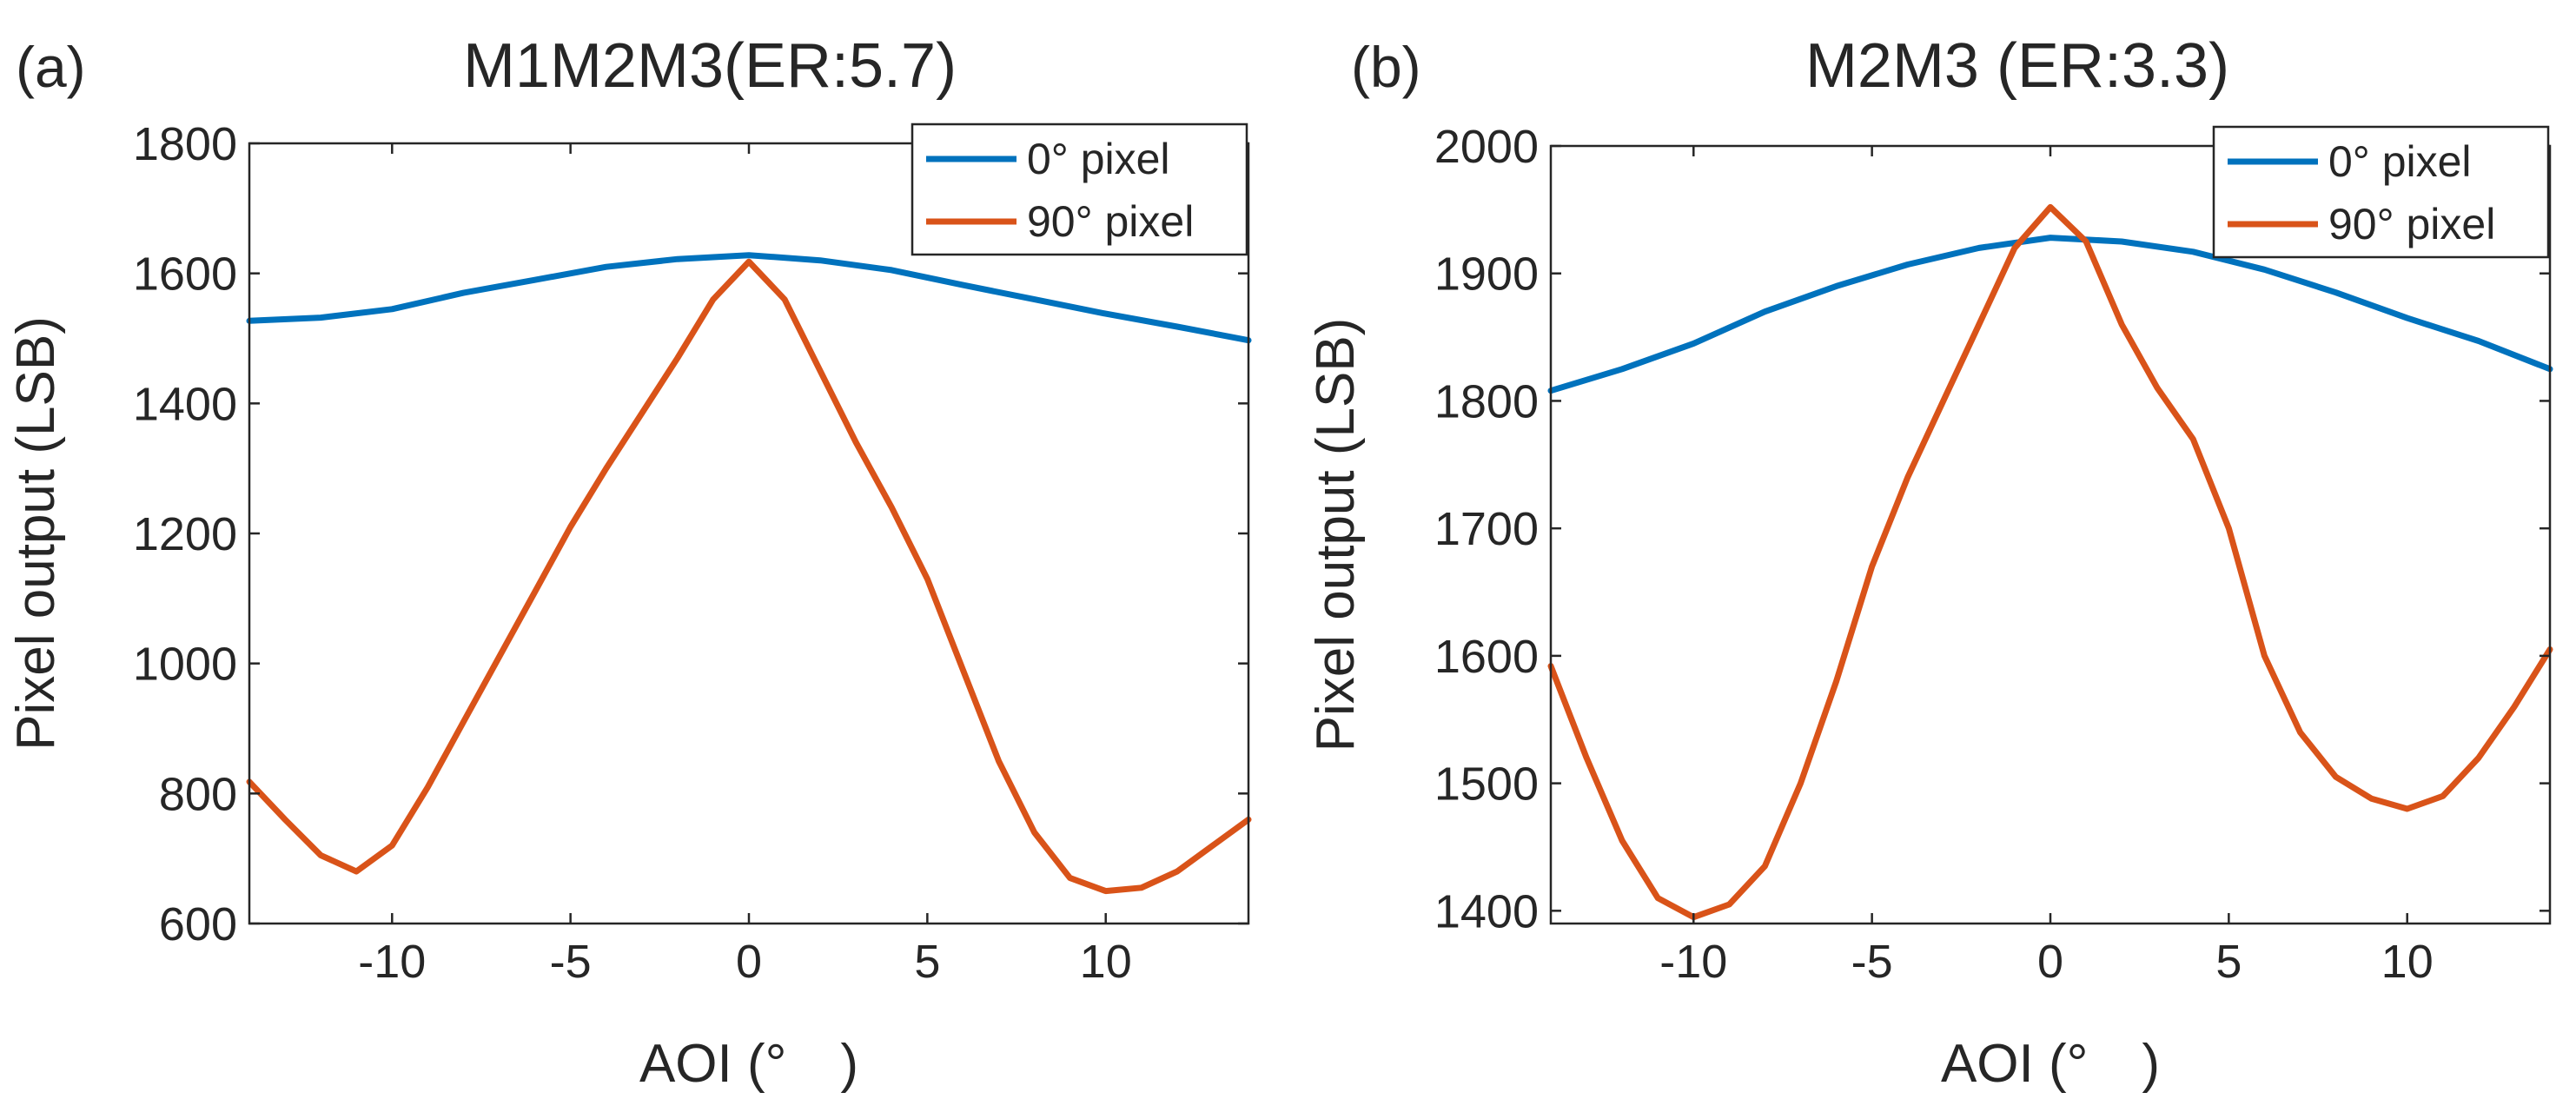 Image resolution: width=2576 pixels, height=1119 pixels. What do you see at coordinates (185, 665) in the screenshot?
I see `y-tick-label: 1000` at bounding box center [185, 665].